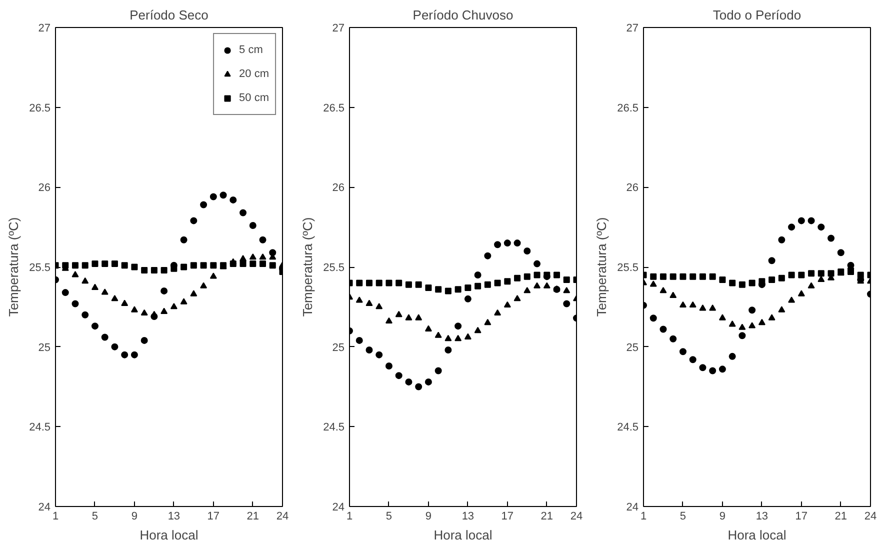 The height and width of the screenshot is (547, 882). Describe the element at coordinates (254, 98) in the screenshot. I see `legend-label: 50 cm` at that location.